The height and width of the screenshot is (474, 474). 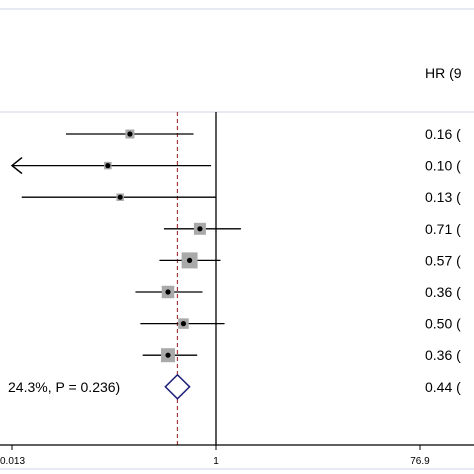 What do you see at coordinates (443, 197) in the screenshot?
I see `hr-value-label: 0.13 (` at bounding box center [443, 197].